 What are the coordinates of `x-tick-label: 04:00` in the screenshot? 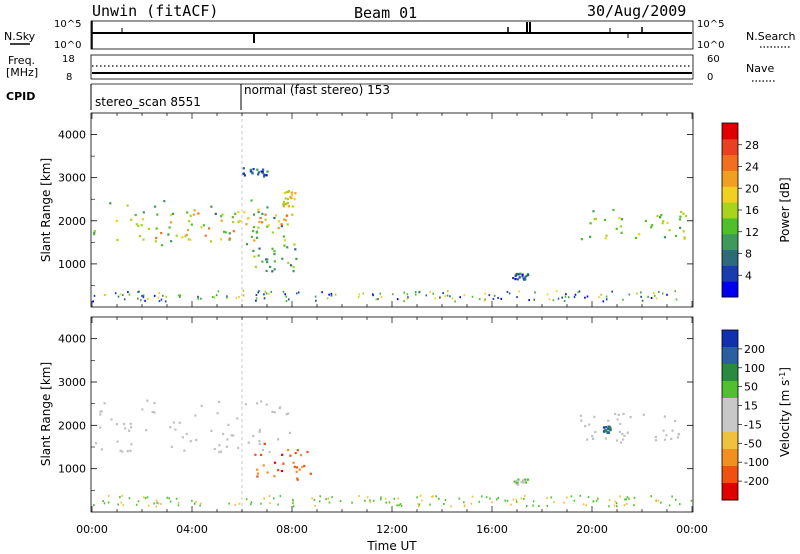 It's located at (192, 529).